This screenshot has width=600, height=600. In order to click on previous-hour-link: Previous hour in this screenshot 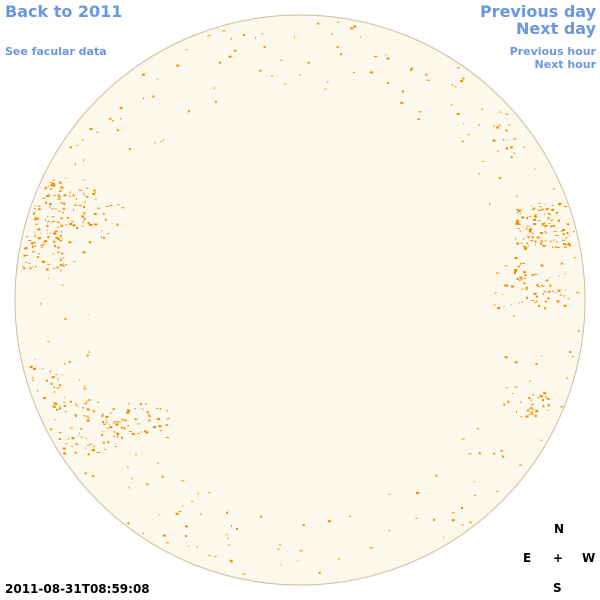, I will do `click(552, 51)`.